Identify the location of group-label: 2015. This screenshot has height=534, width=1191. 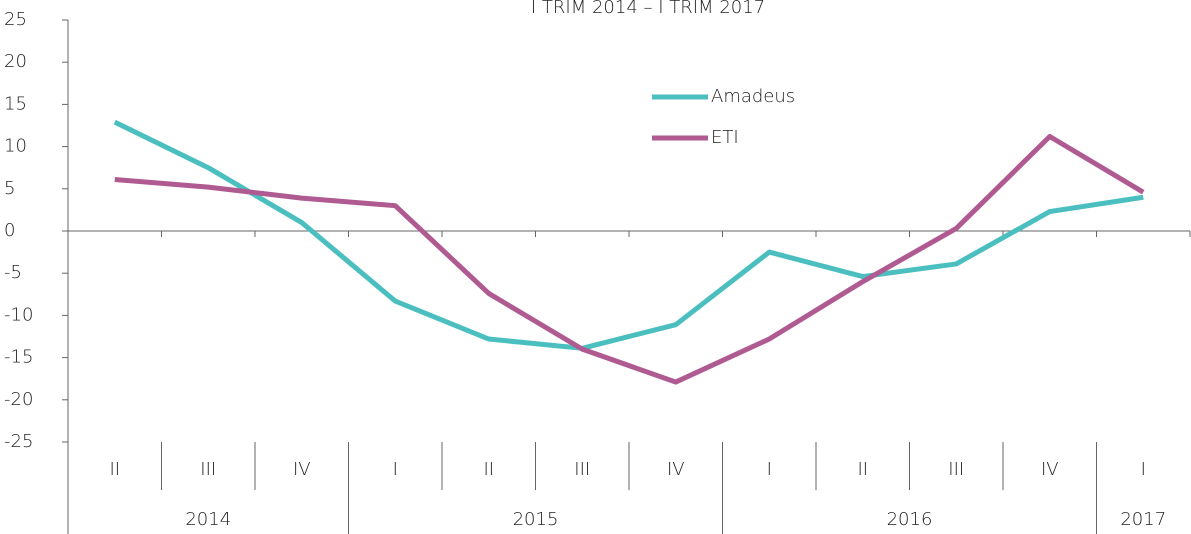
(536, 519).